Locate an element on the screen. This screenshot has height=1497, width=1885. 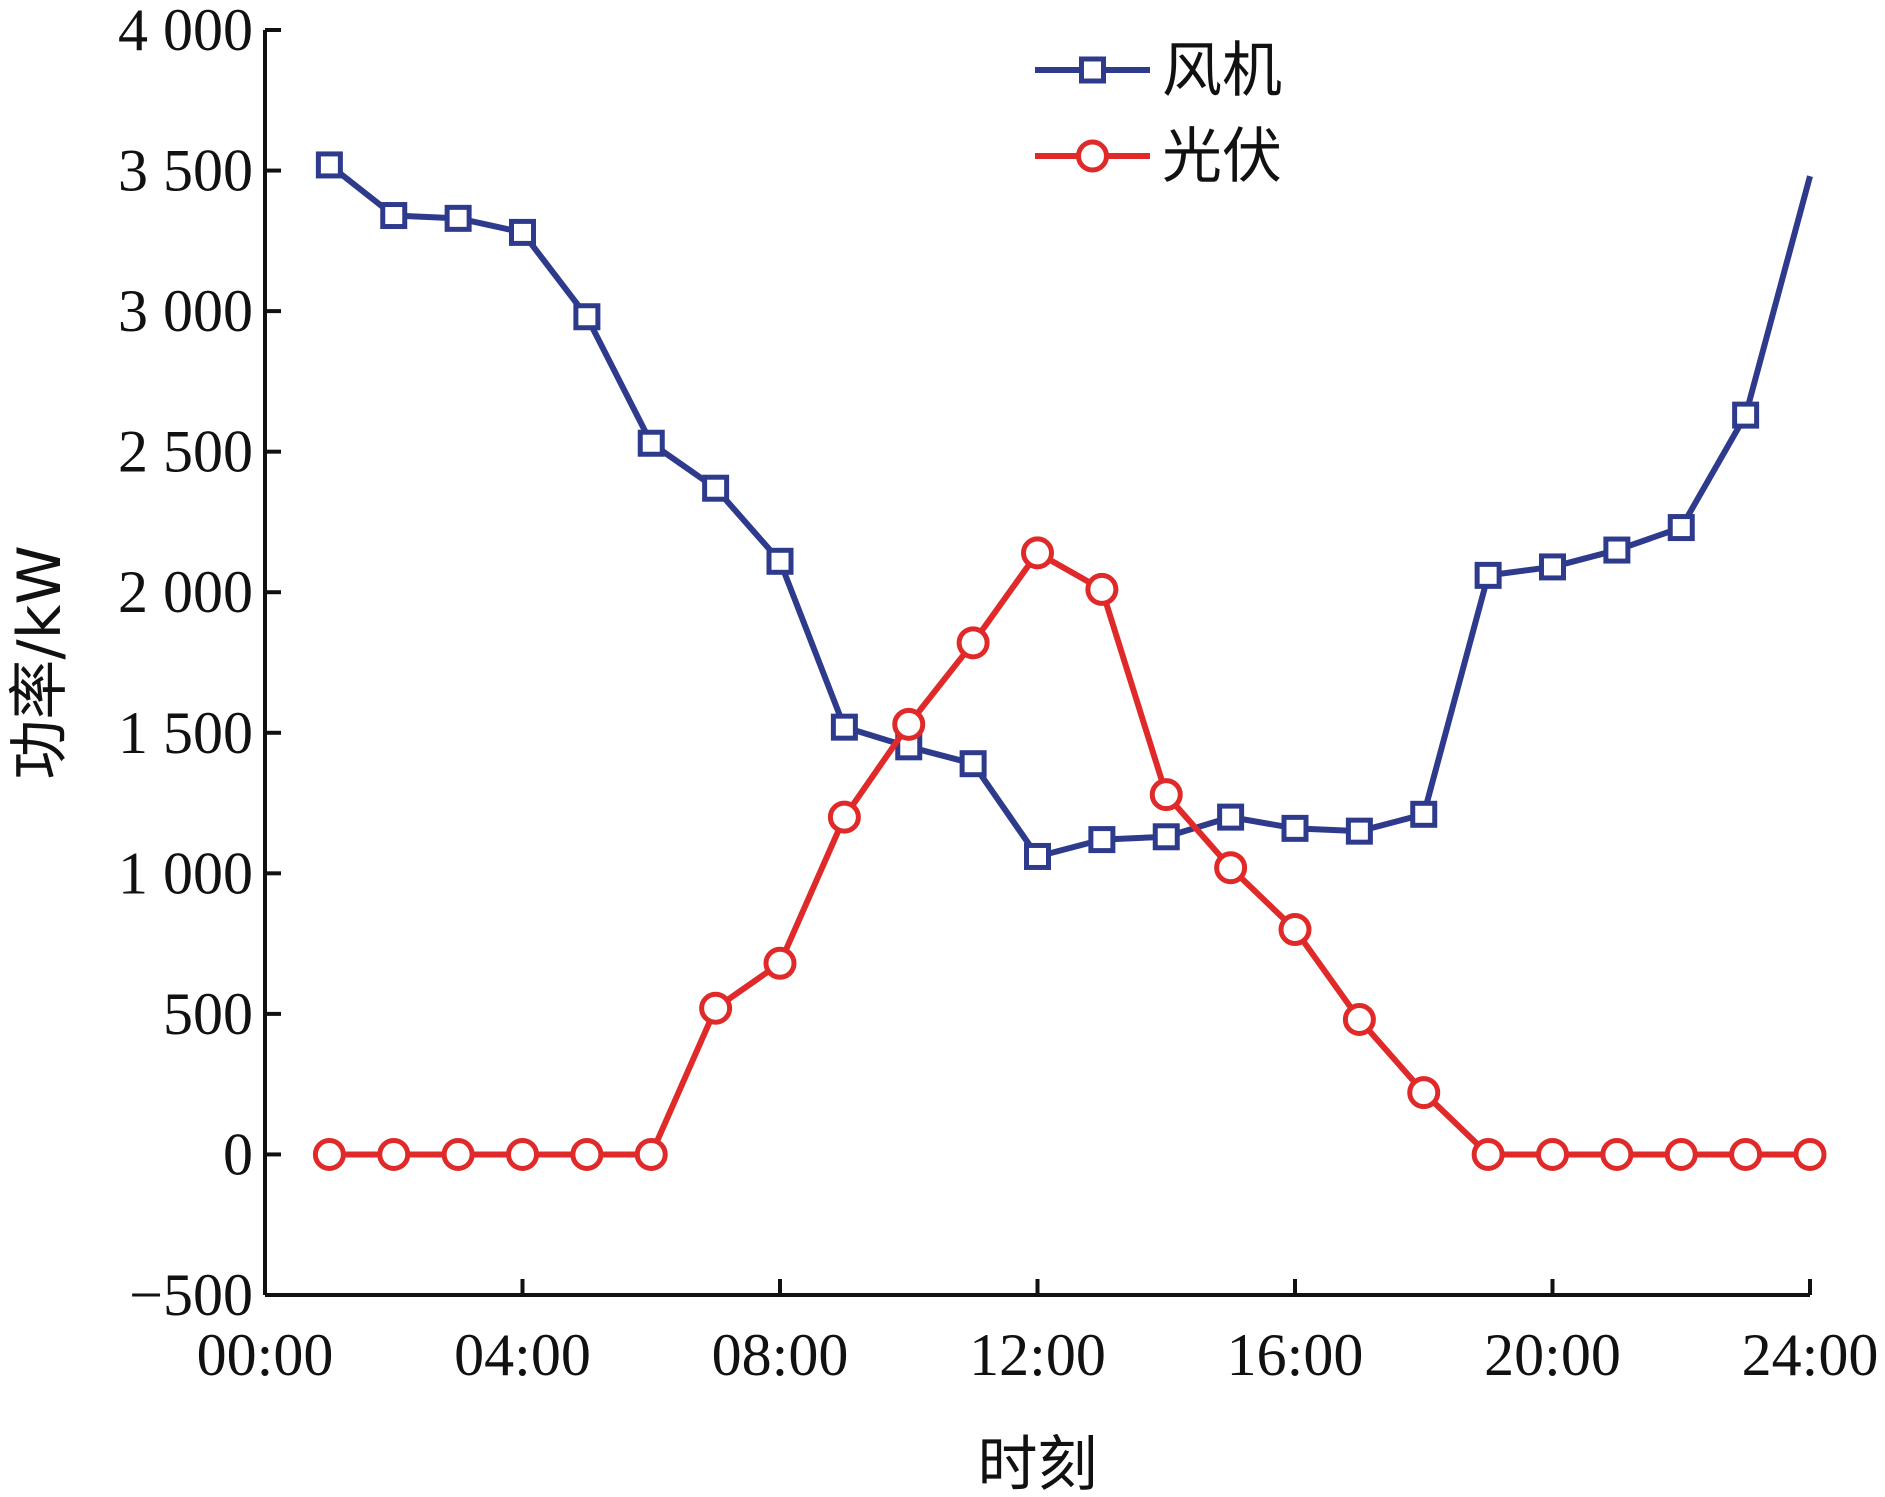
legend-label: 光伏 is located at coordinates (1222, 157).